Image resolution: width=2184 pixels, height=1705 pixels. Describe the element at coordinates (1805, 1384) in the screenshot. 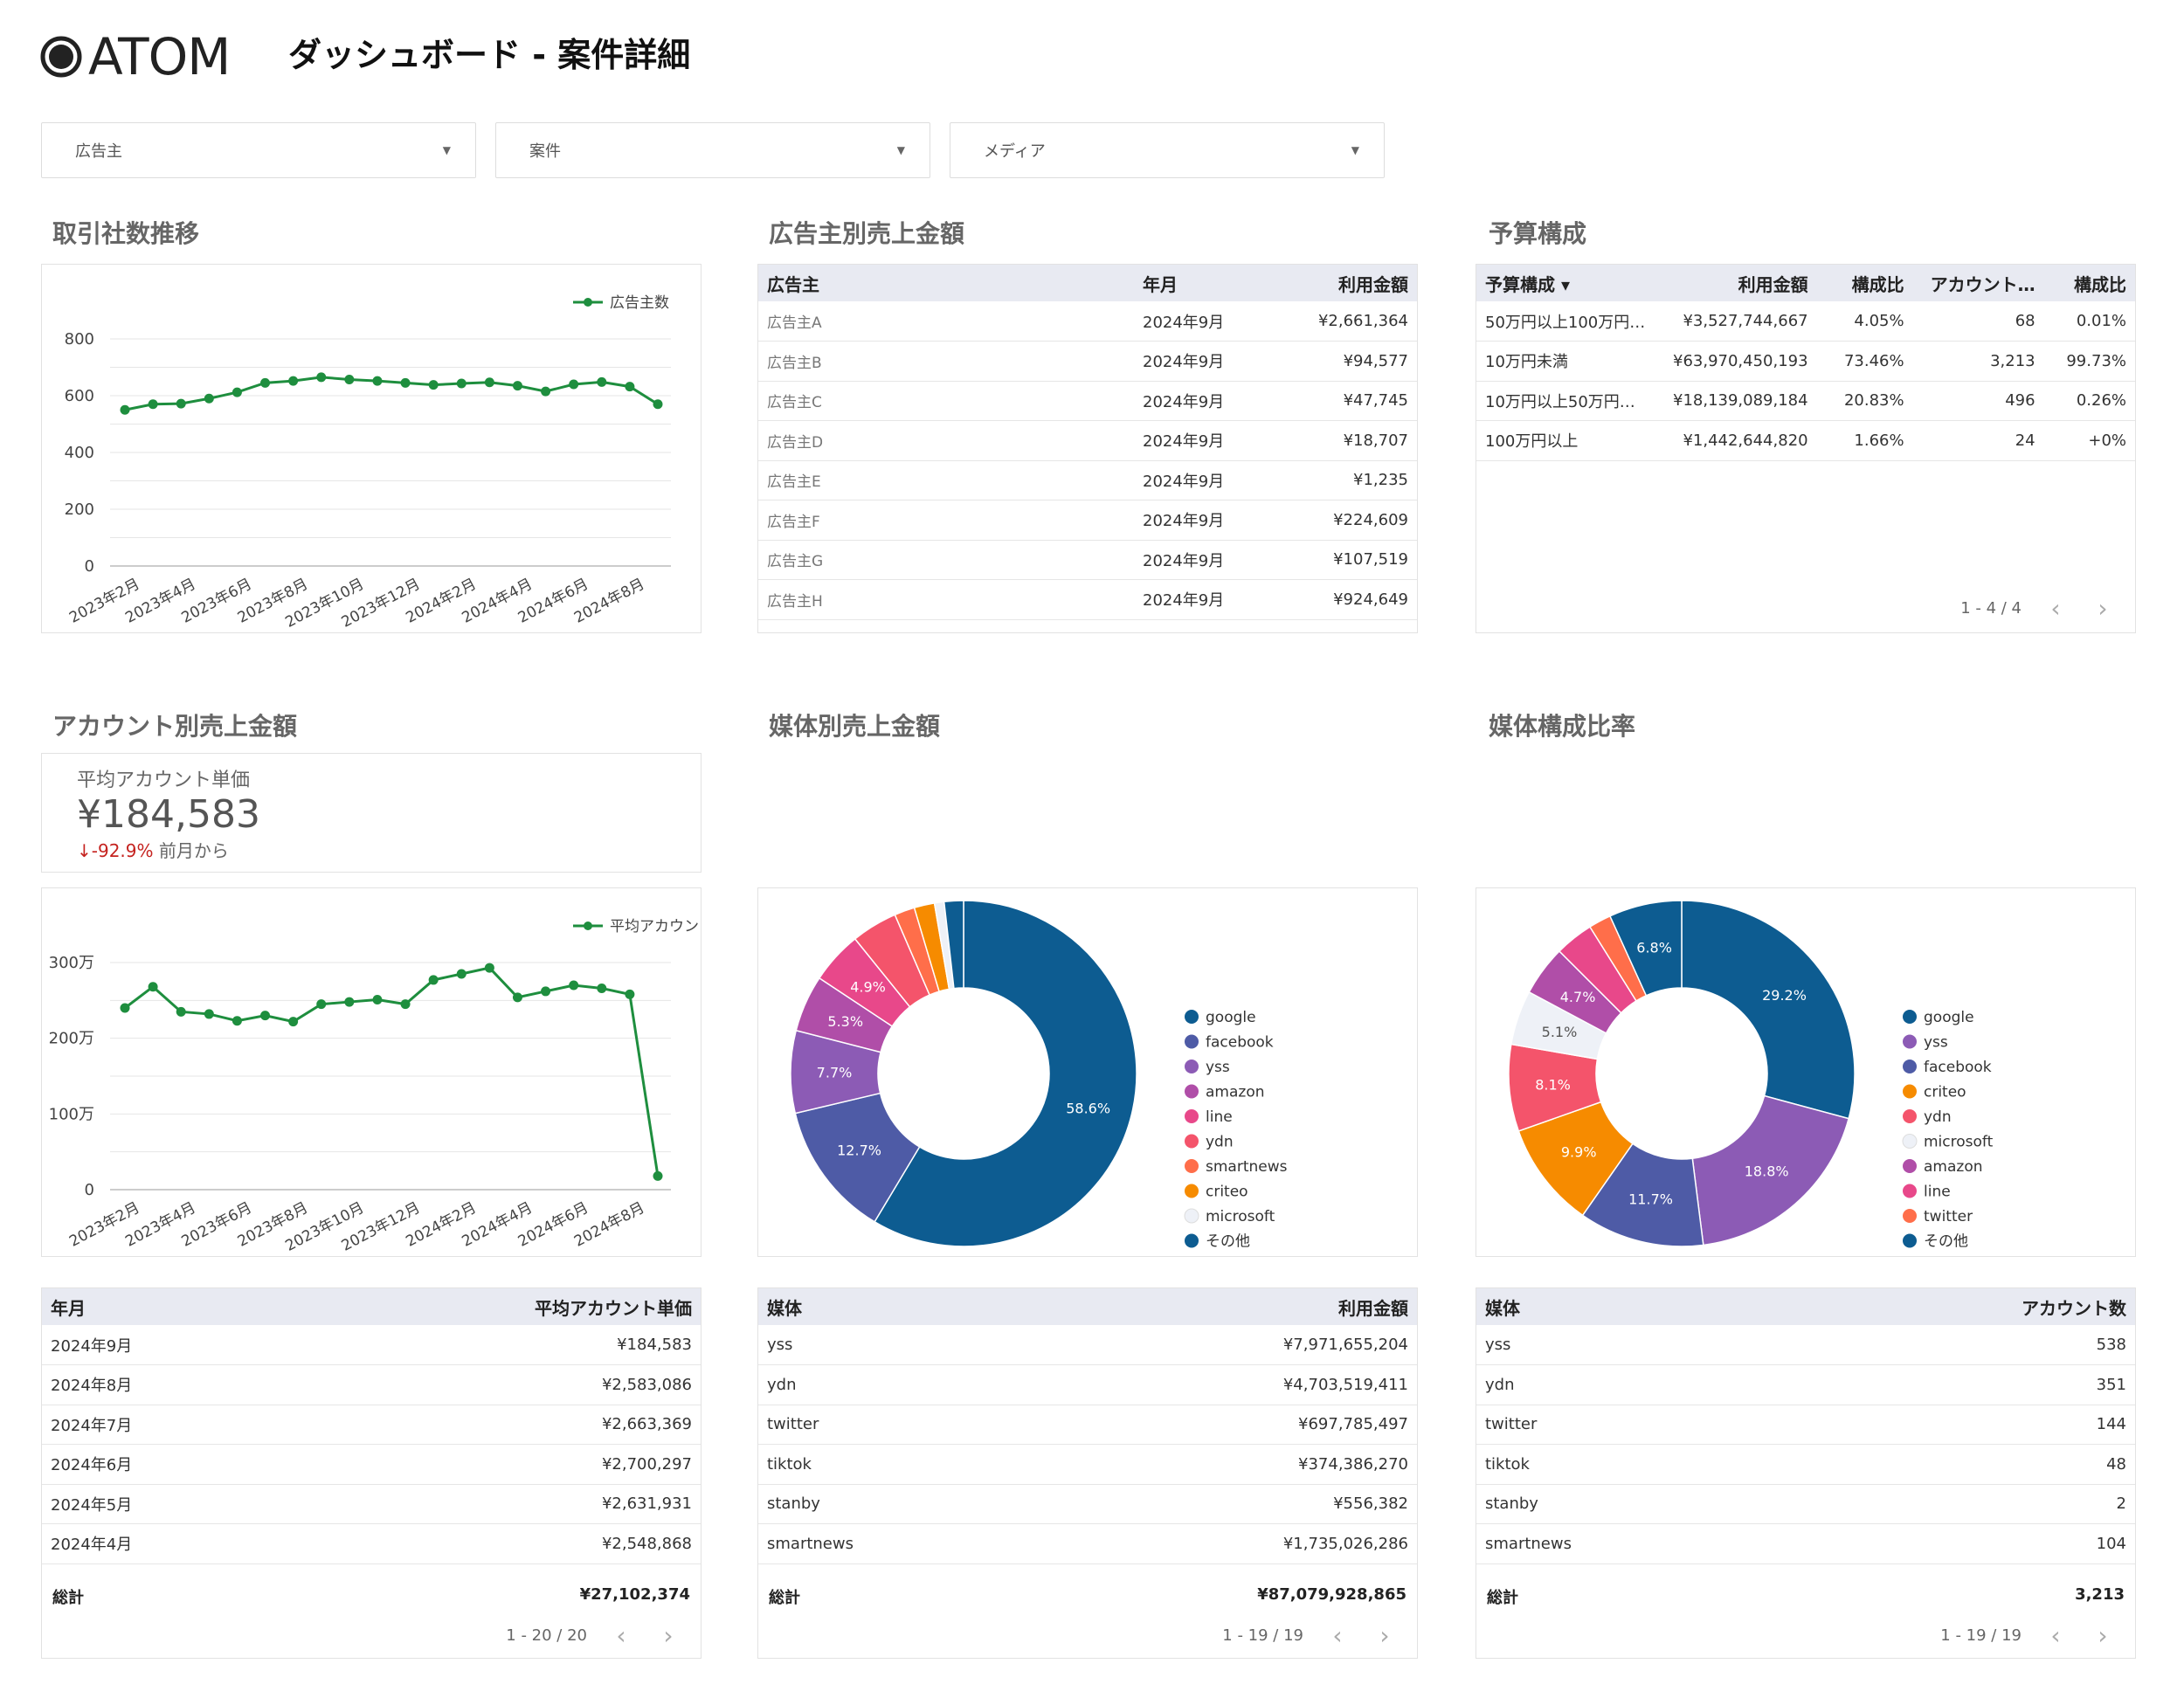

I see `table-row: ydn 351` at that location.